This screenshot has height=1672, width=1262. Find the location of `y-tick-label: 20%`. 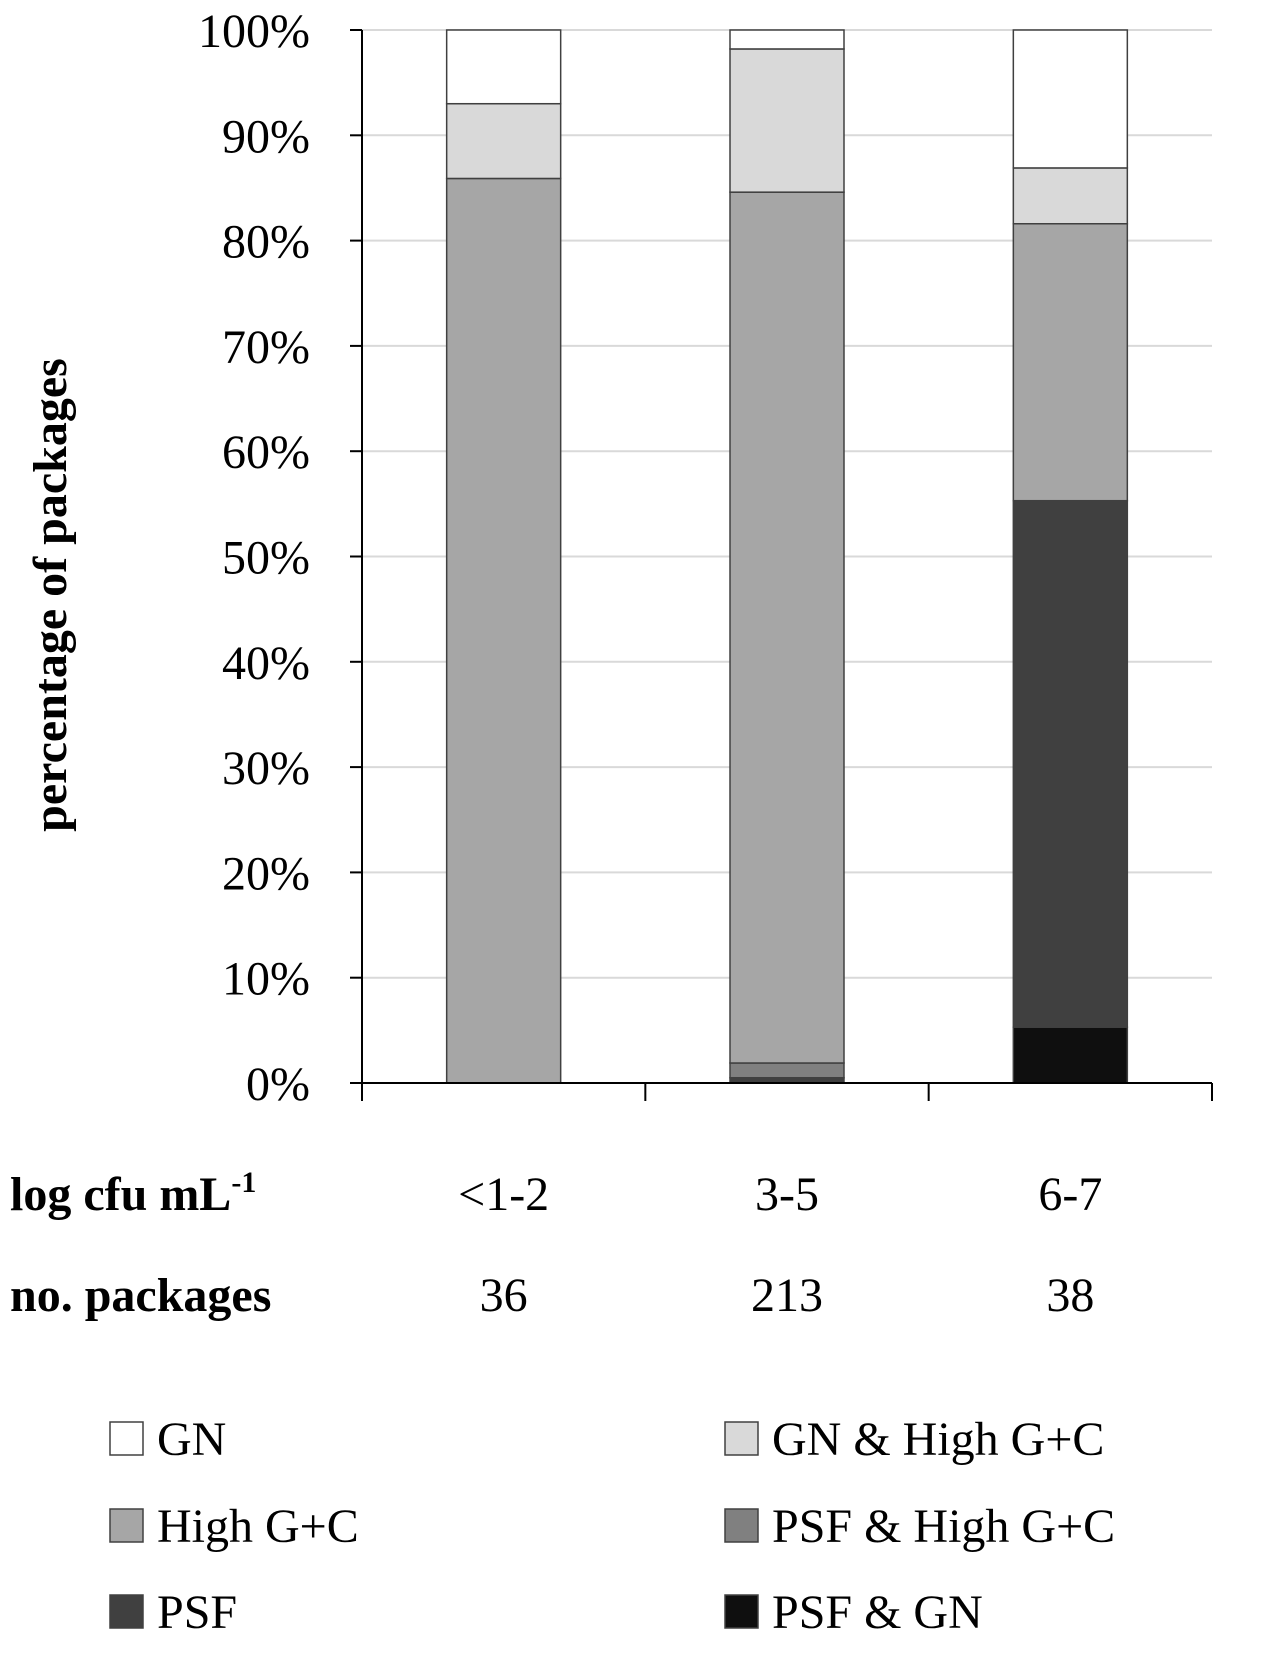

y-tick-label: 20% is located at coordinates (266, 873).